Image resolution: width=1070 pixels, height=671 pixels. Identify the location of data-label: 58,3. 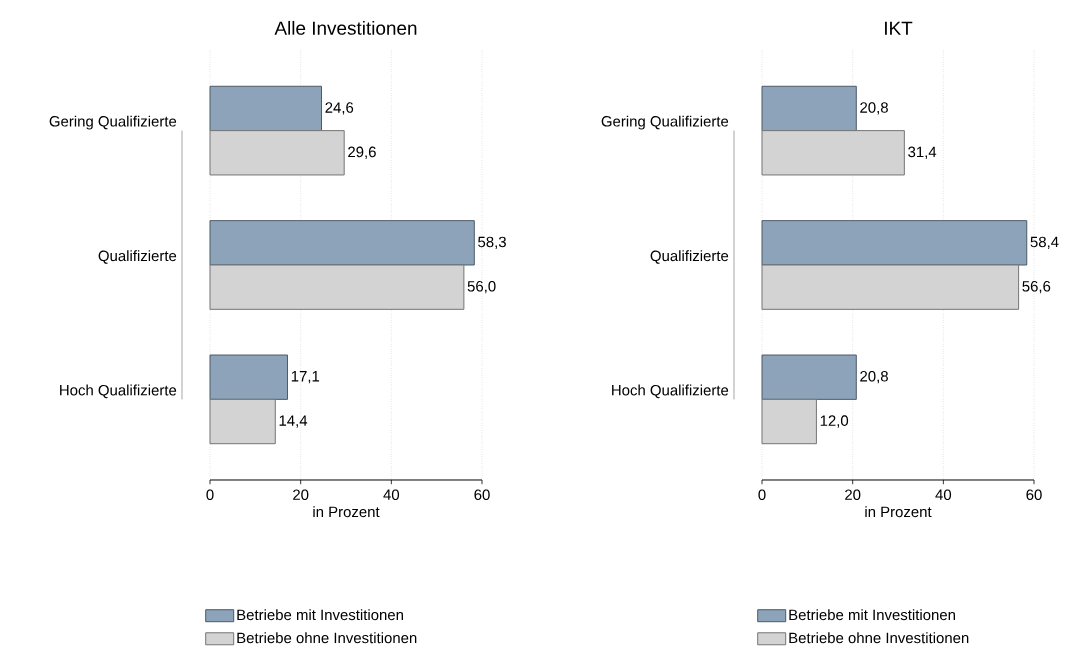
(492, 242).